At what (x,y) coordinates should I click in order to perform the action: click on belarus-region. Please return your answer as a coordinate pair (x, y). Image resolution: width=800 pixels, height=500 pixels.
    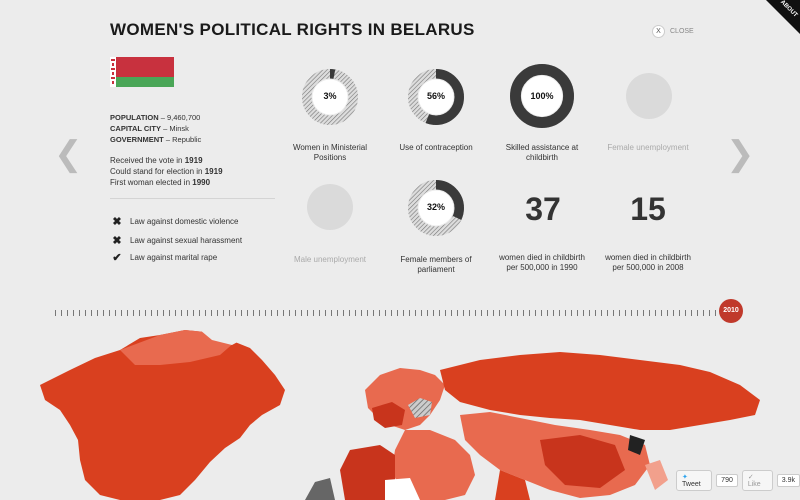
    Looking at the image, I should click on (420, 408).